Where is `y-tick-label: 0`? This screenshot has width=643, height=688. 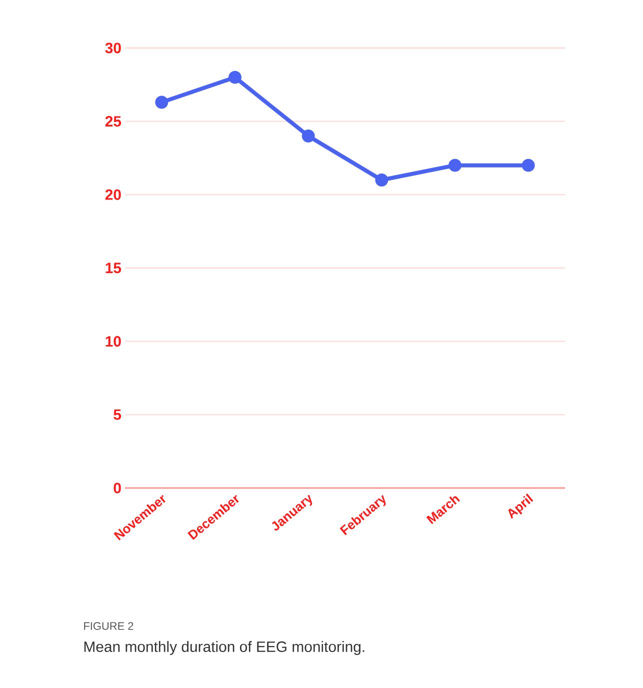 y-tick-label: 0 is located at coordinates (117, 488).